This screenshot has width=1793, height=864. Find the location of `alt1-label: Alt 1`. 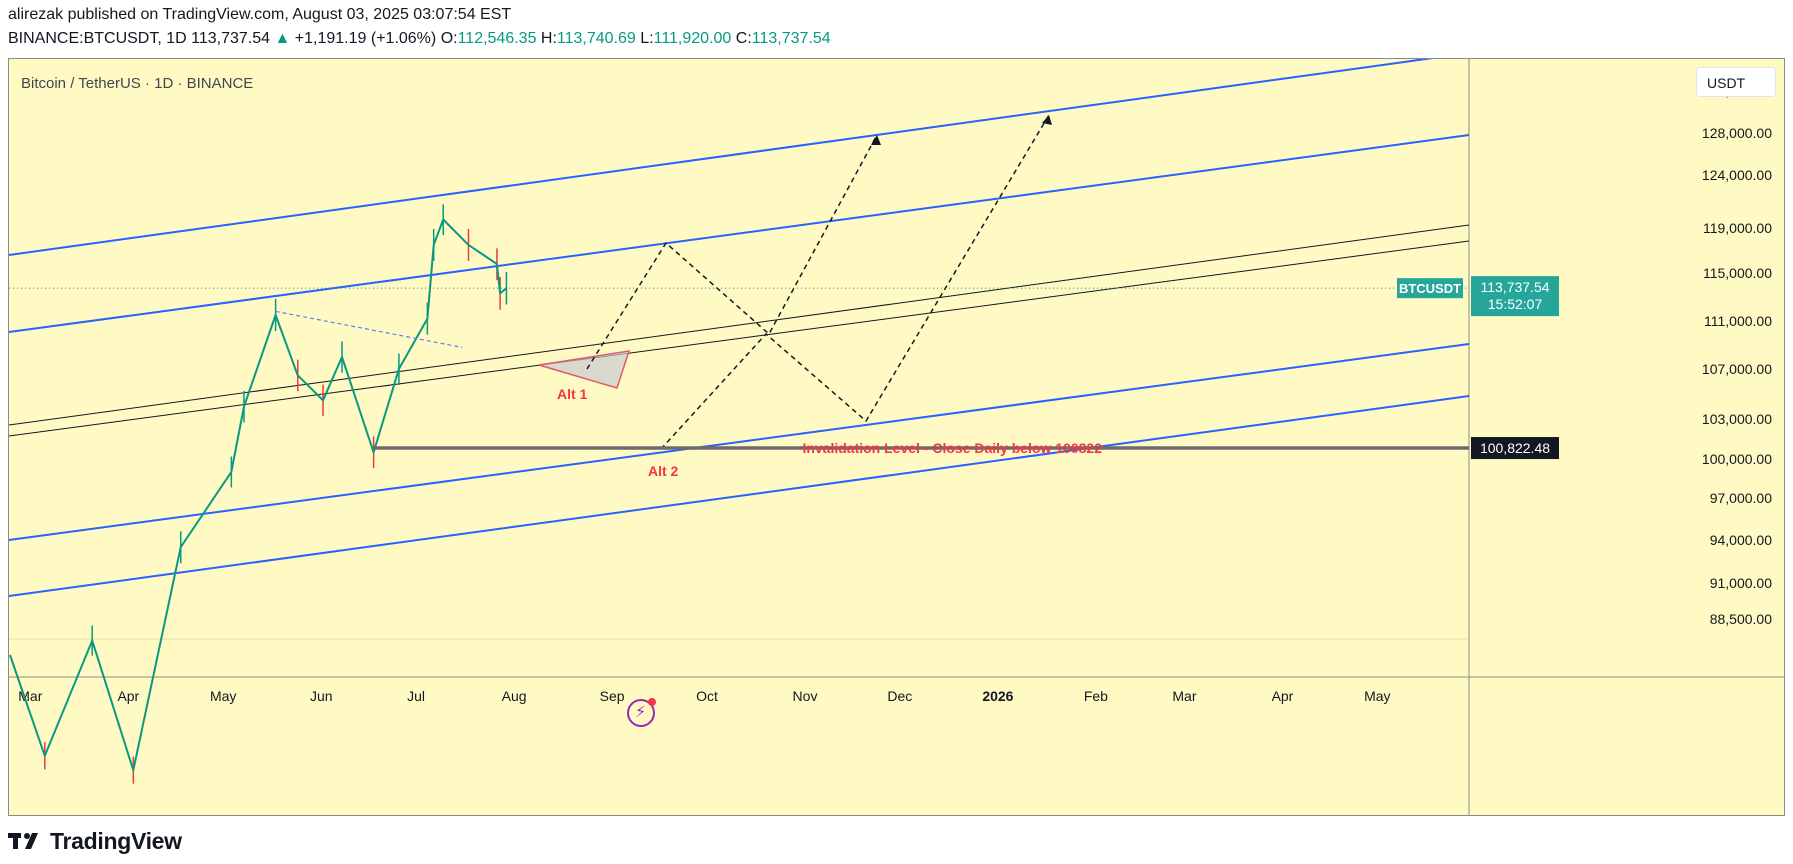

alt1-label: Alt 1 is located at coordinates (572, 394).